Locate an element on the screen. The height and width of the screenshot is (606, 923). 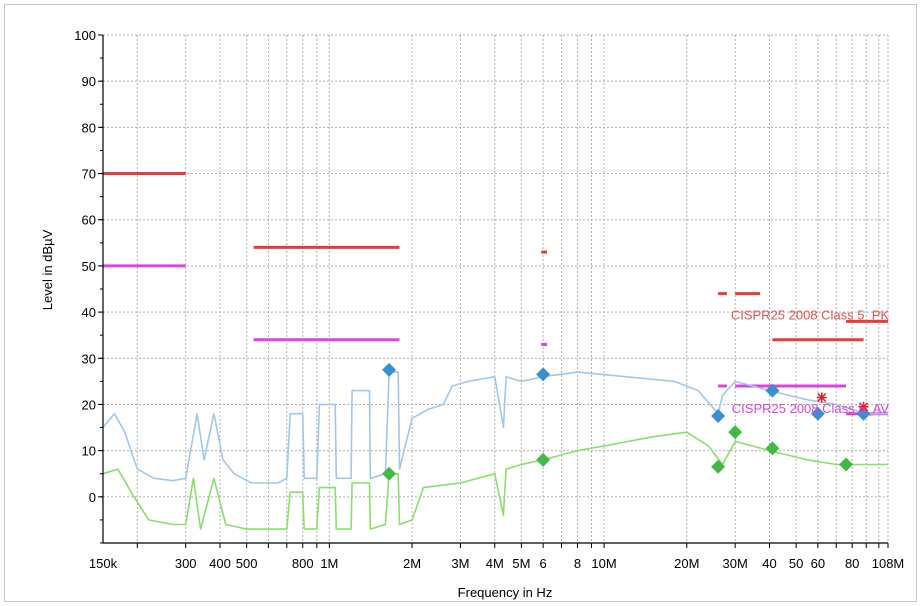
x-tick-label: 40 is located at coordinates (769, 563).